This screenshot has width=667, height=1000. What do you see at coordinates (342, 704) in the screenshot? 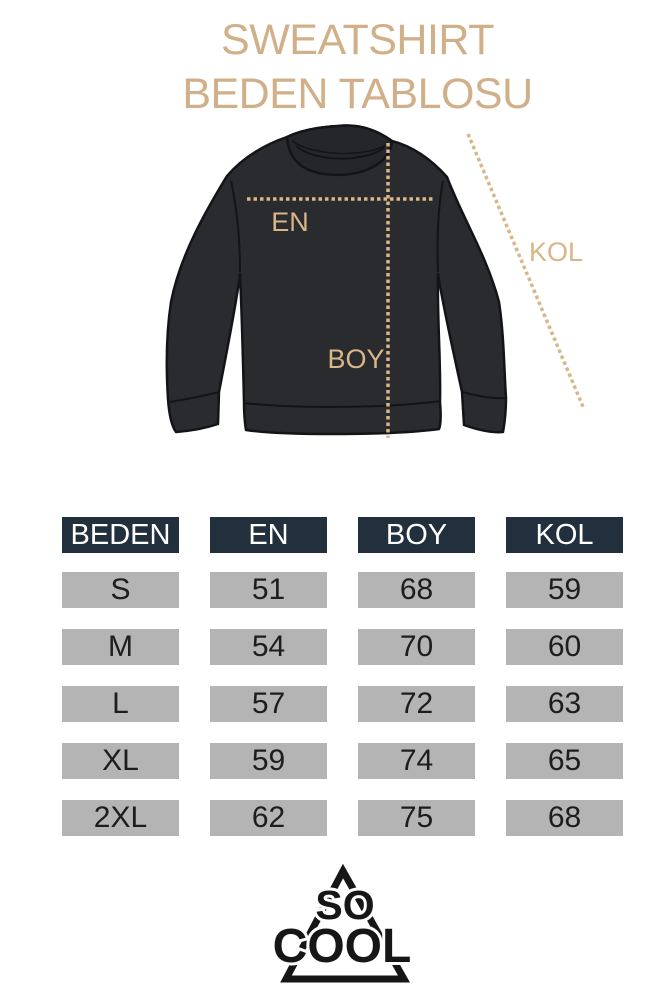
I see `table-row: L 57 72 63` at bounding box center [342, 704].